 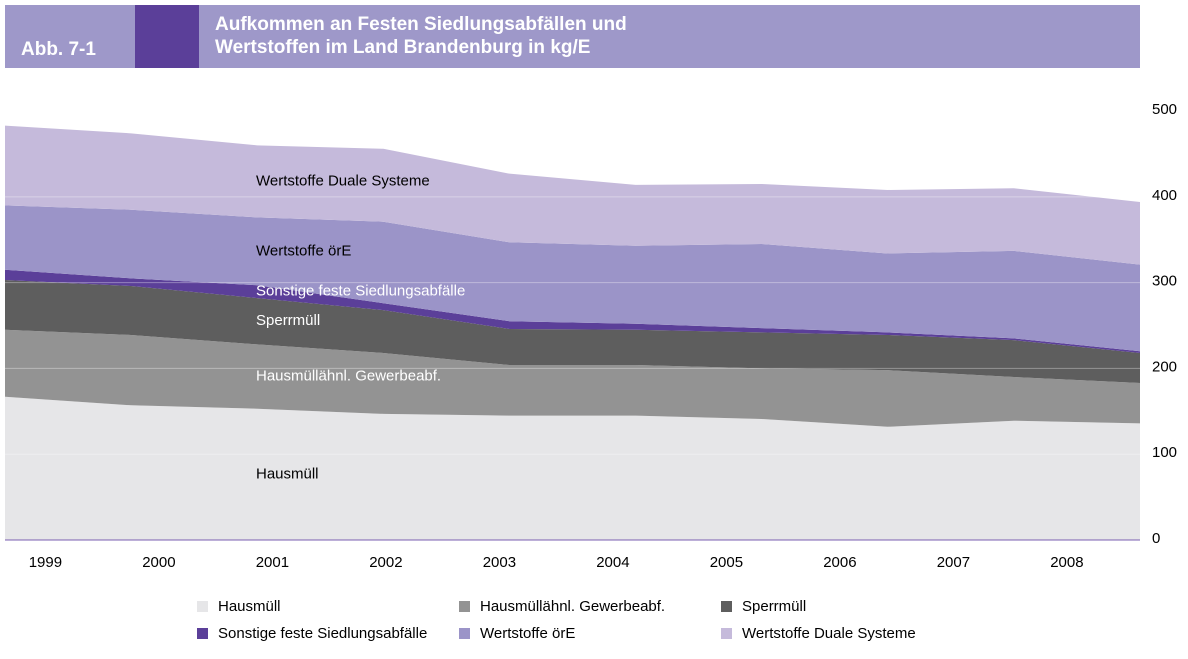 What do you see at coordinates (45, 562) in the screenshot?
I see `x-tick-label: 1999` at bounding box center [45, 562].